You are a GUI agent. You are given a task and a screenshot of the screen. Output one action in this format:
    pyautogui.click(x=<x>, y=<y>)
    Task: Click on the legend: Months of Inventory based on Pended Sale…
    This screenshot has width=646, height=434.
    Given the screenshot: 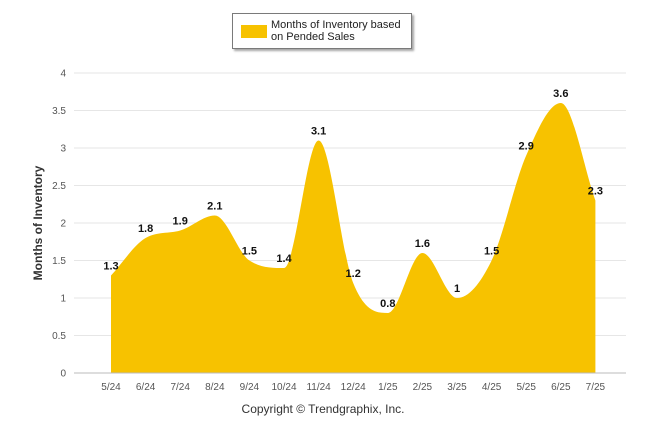 What is the action you would take?
    pyautogui.click(x=322, y=31)
    